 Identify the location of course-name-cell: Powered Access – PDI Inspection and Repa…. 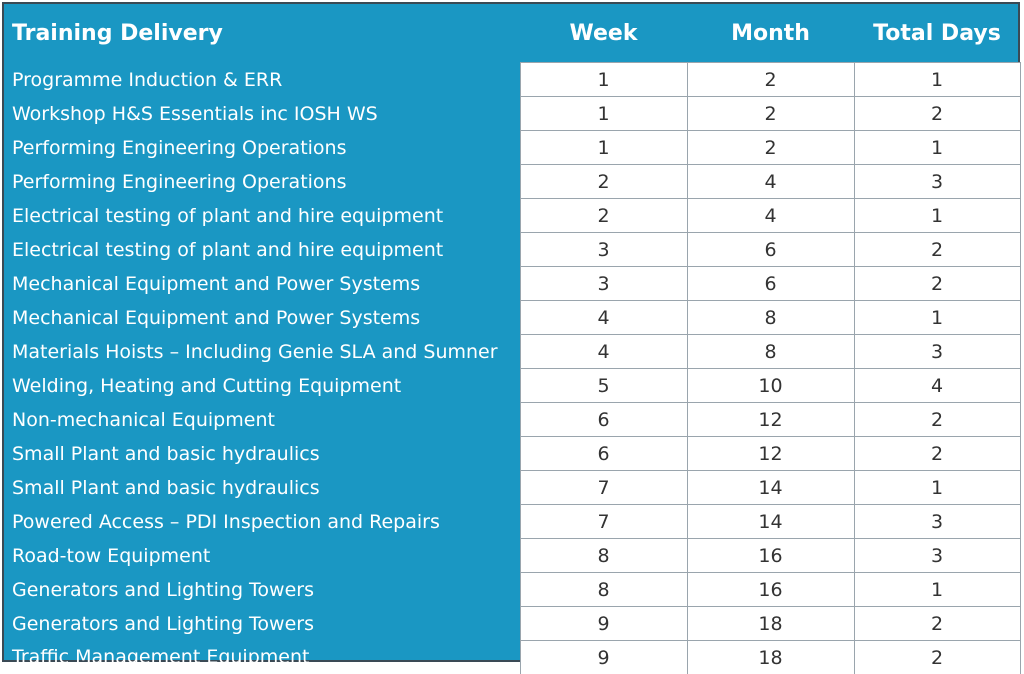
(262, 522).